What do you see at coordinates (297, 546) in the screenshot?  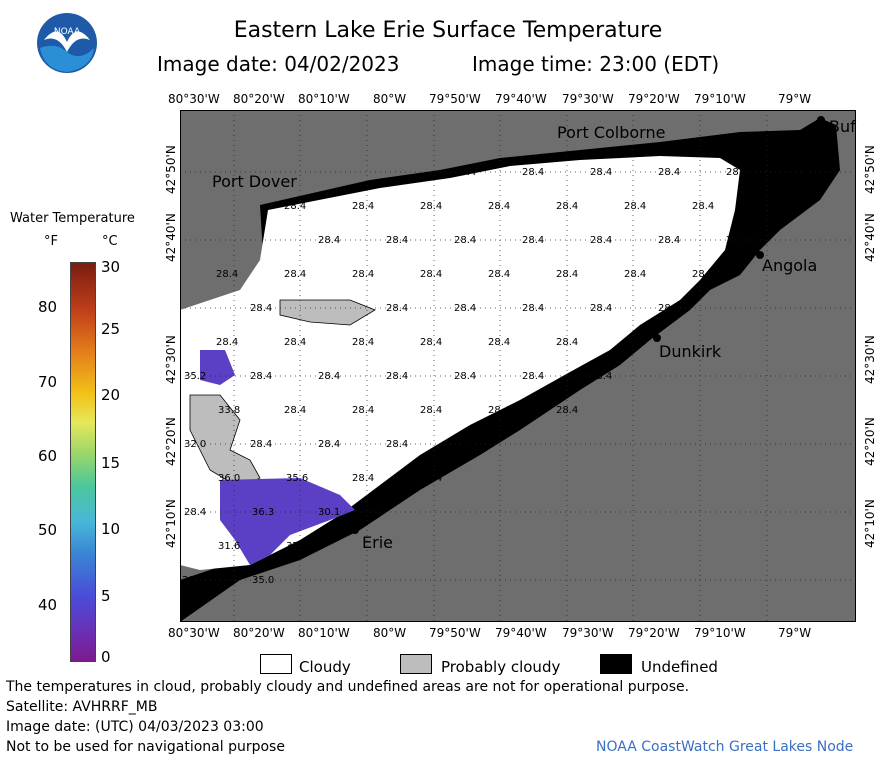 I see `temp-label: 37.4` at bounding box center [297, 546].